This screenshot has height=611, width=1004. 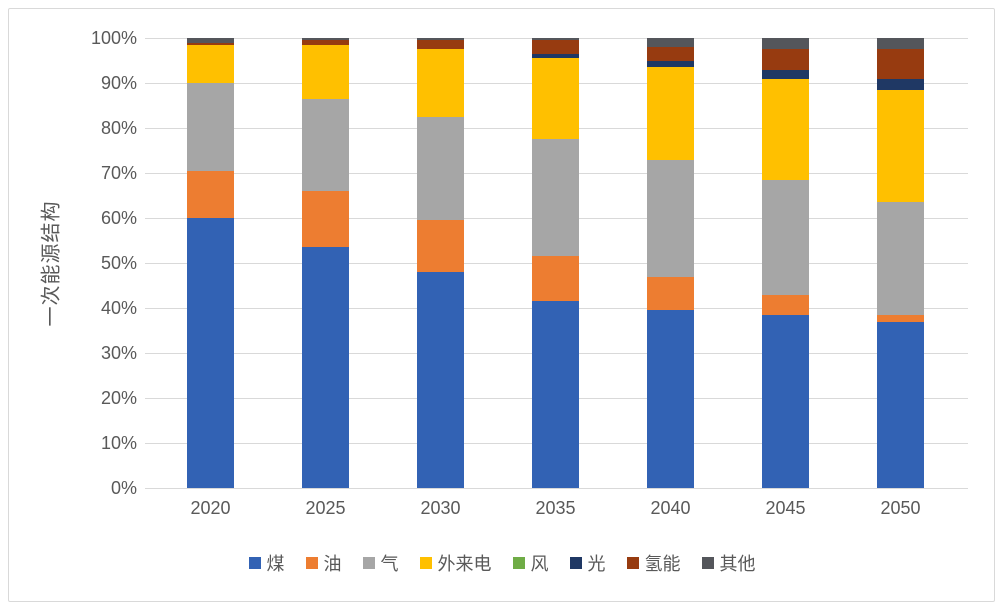 I want to click on segment-煤-2045, so click(x=785, y=401).